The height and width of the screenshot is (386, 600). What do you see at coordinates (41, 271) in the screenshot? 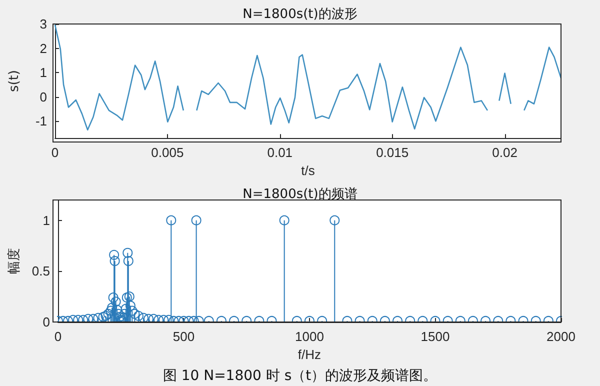
I see `y-tick-label: 0.5` at bounding box center [41, 271].